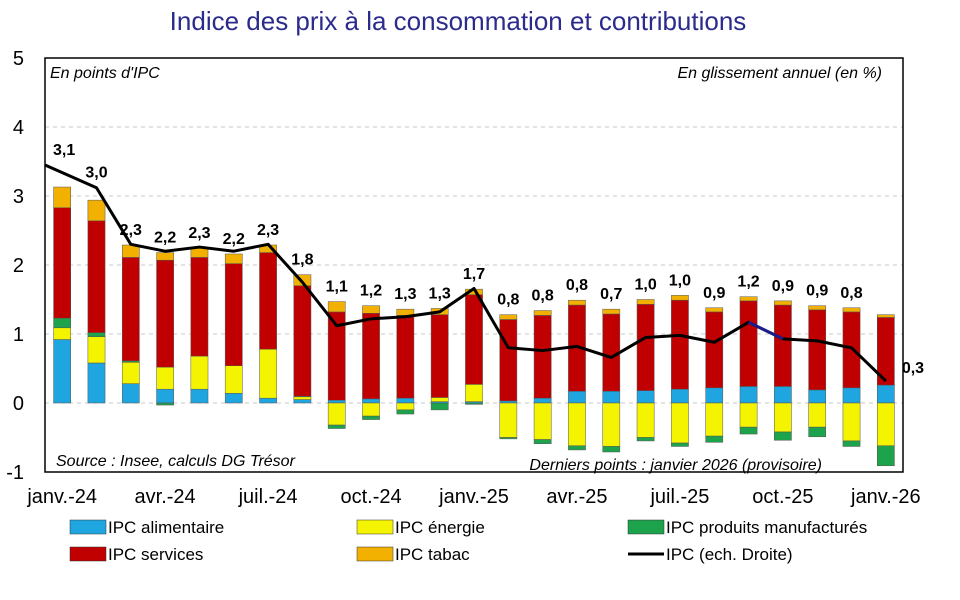  What do you see at coordinates (440, 293) in the screenshot?
I see `ipc-data-label-11: 1,3` at bounding box center [440, 293].